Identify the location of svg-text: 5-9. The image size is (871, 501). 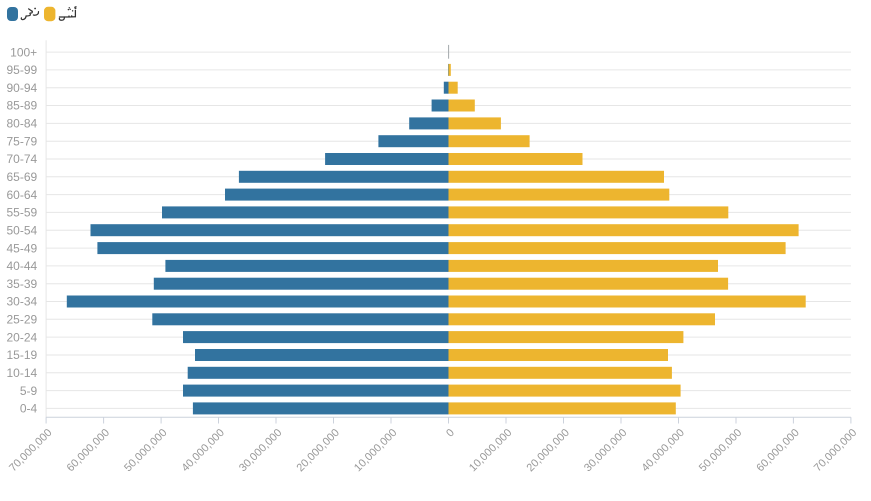
(29, 391).